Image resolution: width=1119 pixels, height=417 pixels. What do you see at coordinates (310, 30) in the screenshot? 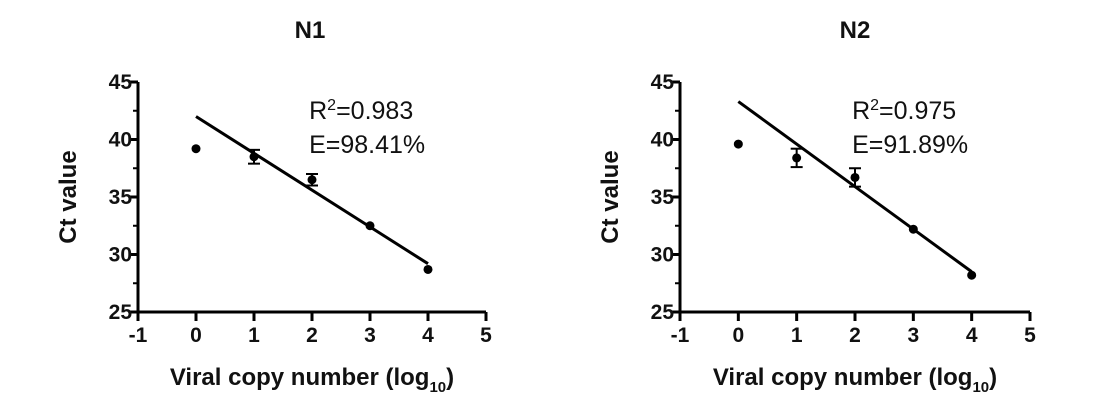
I see `chart-title: N1` at bounding box center [310, 30].